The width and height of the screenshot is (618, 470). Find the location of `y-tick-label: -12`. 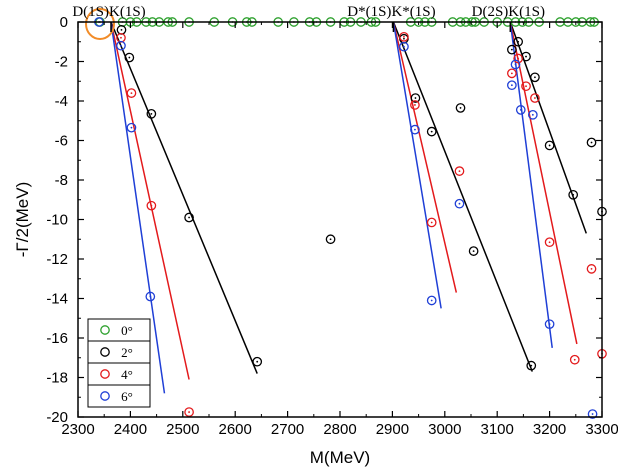

y-tick-label: -12 is located at coordinates (57, 259).